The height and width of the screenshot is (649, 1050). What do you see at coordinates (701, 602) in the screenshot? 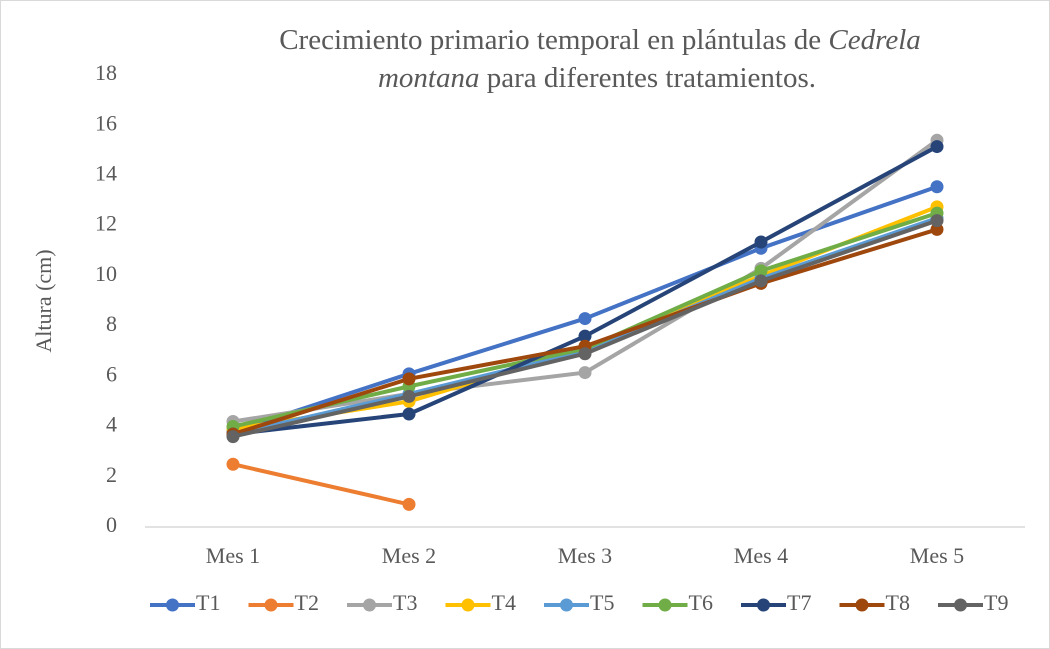
I see `legend-label: T6` at bounding box center [701, 602].